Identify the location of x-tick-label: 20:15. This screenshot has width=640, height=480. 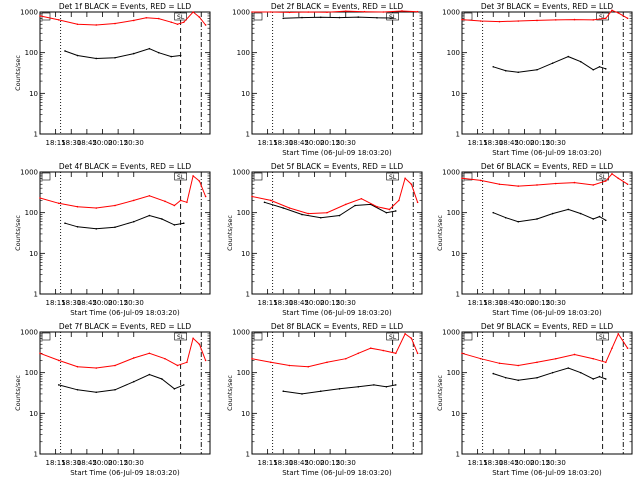
(330, 463).